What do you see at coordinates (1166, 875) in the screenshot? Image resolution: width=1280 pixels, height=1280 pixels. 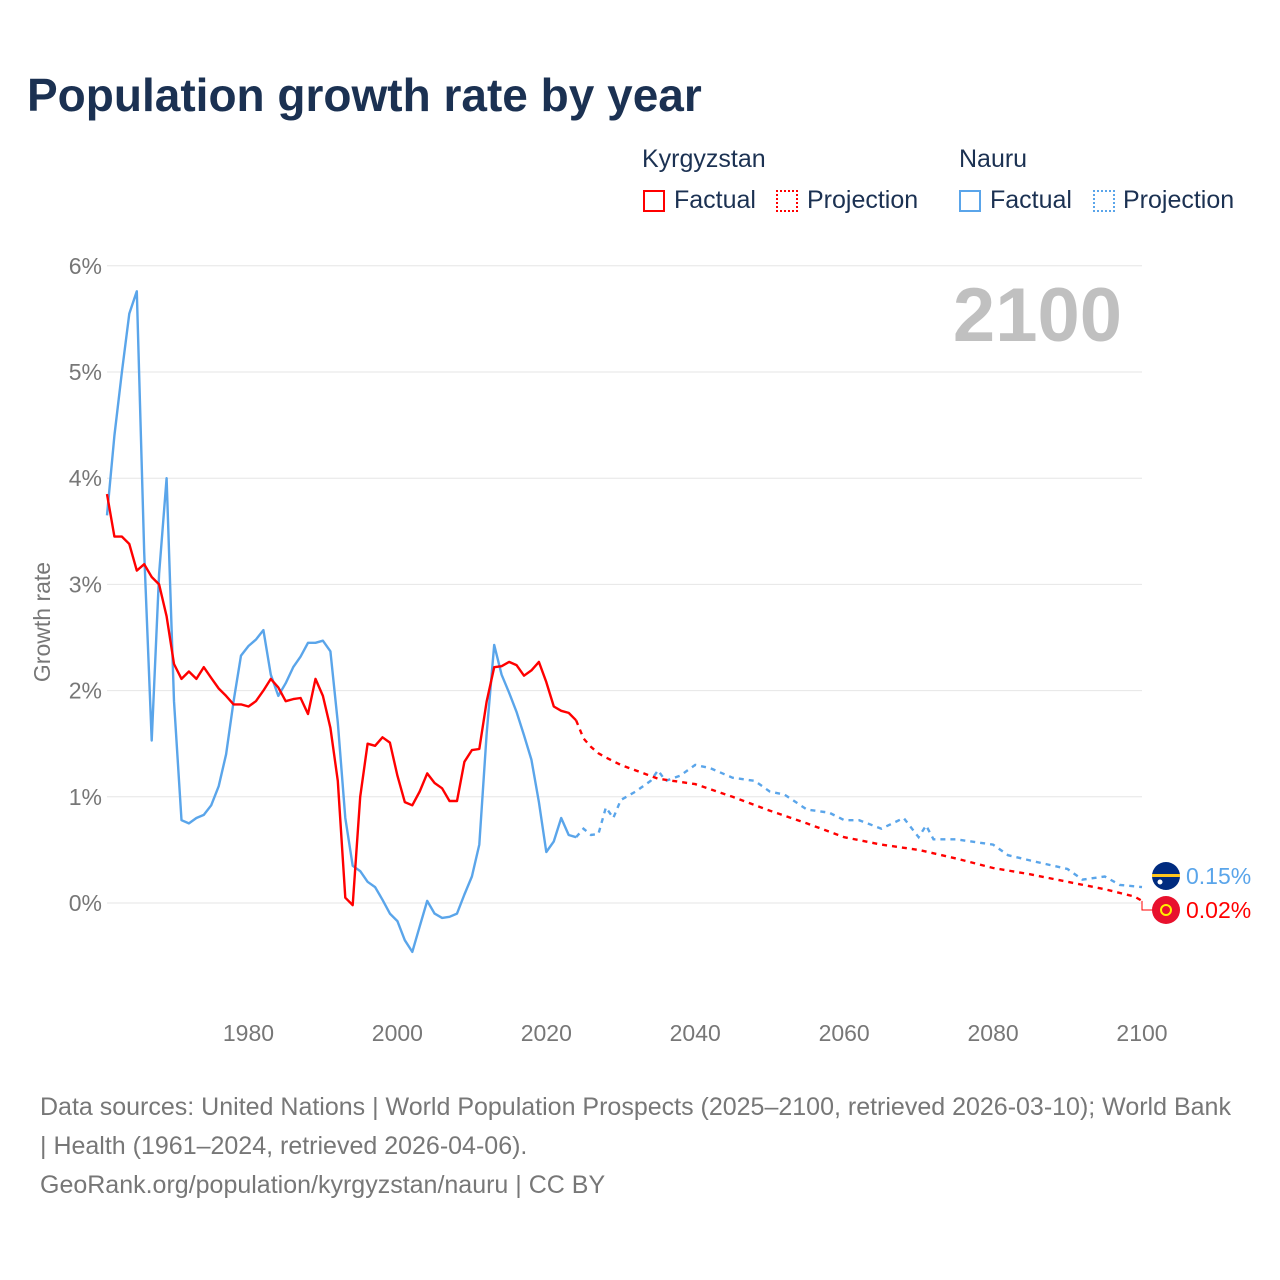 I see `flag-stripe` at bounding box center [1166, 875].